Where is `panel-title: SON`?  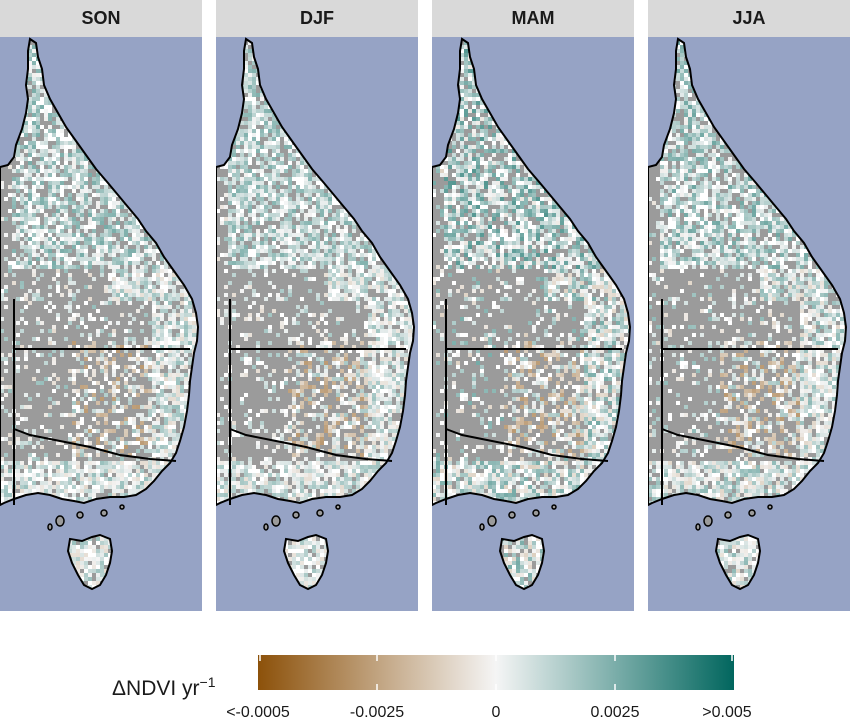
panel-title: SON is located at coordinates (101, 18).